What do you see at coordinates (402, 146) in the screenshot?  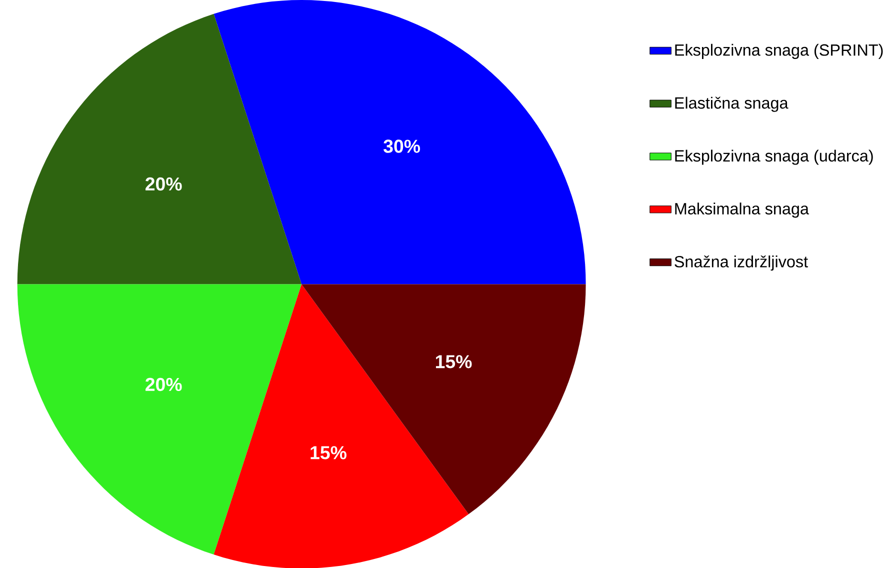 I see `data-label: 30%` at bounding box center [402, 146].